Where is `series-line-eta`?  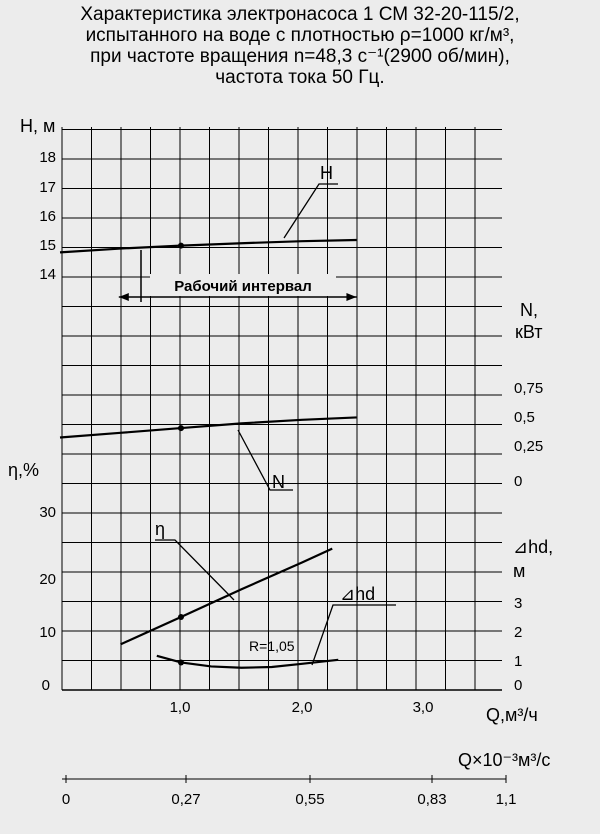 series-line-eta is located at coordinates (226, 596).